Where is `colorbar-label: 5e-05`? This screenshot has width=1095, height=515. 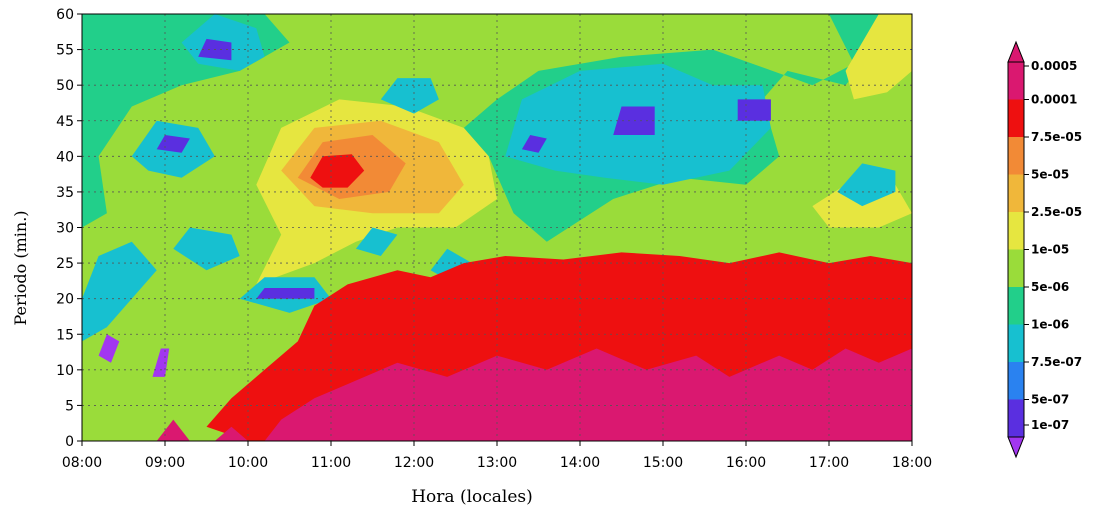 colorbar-label: 5e-05 is located at coordinates (1050, 175).